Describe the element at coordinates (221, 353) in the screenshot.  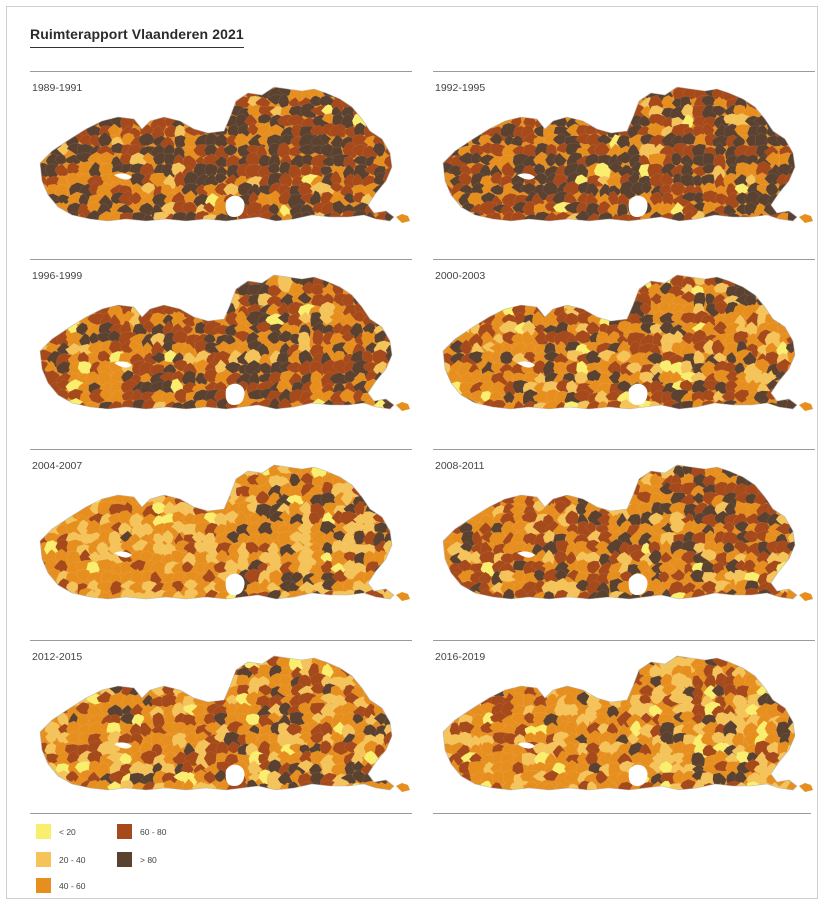
I see `map-panel-1996-1999: 1996-1999` at that location.